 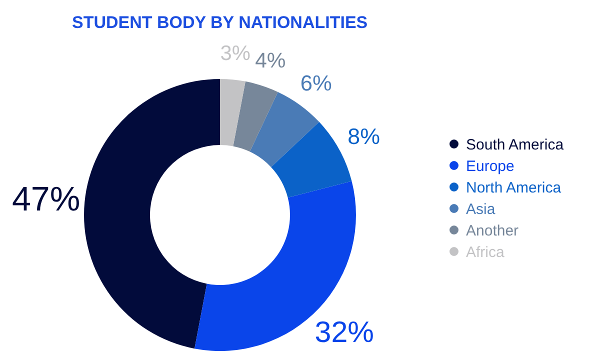 What do you see at coordinates (514, 187) in the screenshot?
I see `legend-label: North America` at bounding box center [514, 187].